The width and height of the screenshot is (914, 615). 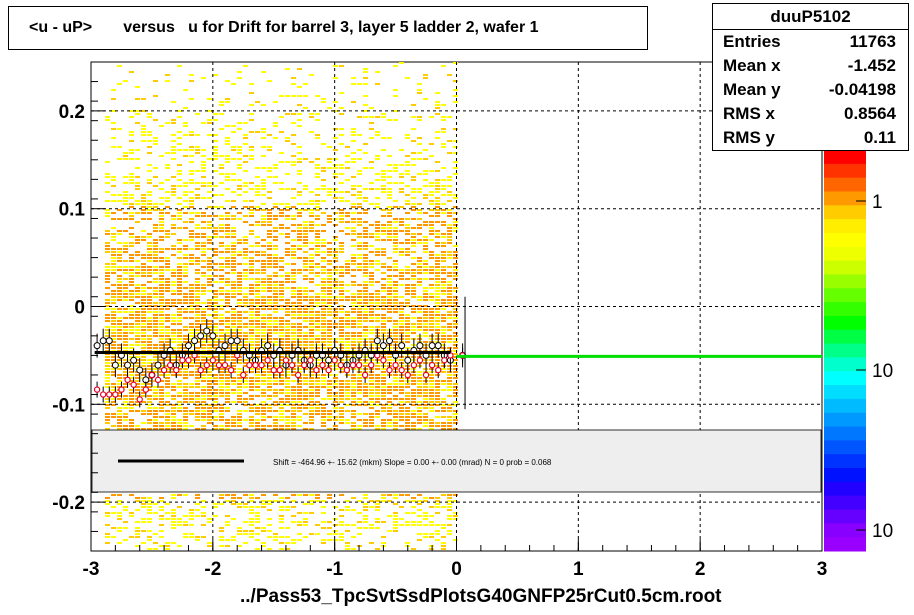 I want to click on profile-red-point, so click(x=188, y=360).